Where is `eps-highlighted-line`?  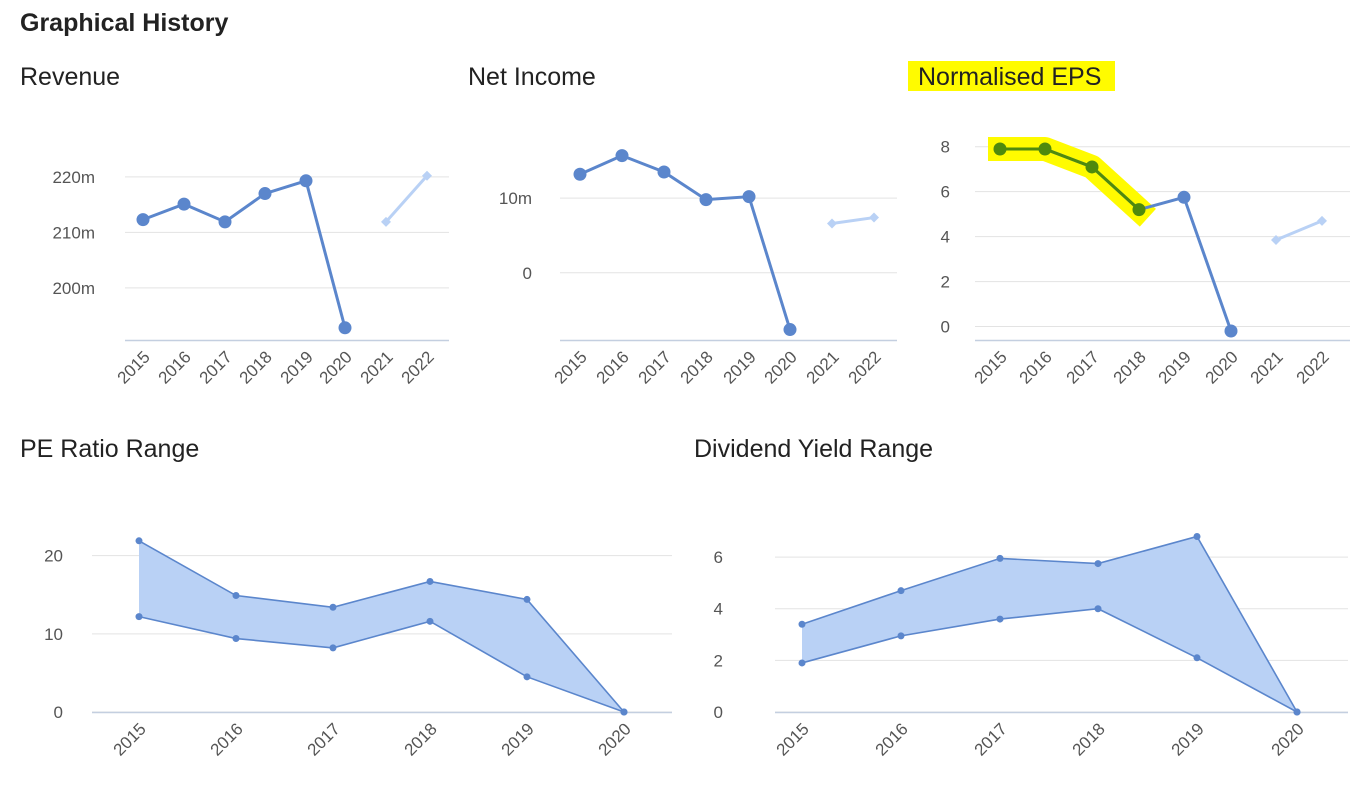 eps-highlighted-line is located at coordinates (1070, 179).